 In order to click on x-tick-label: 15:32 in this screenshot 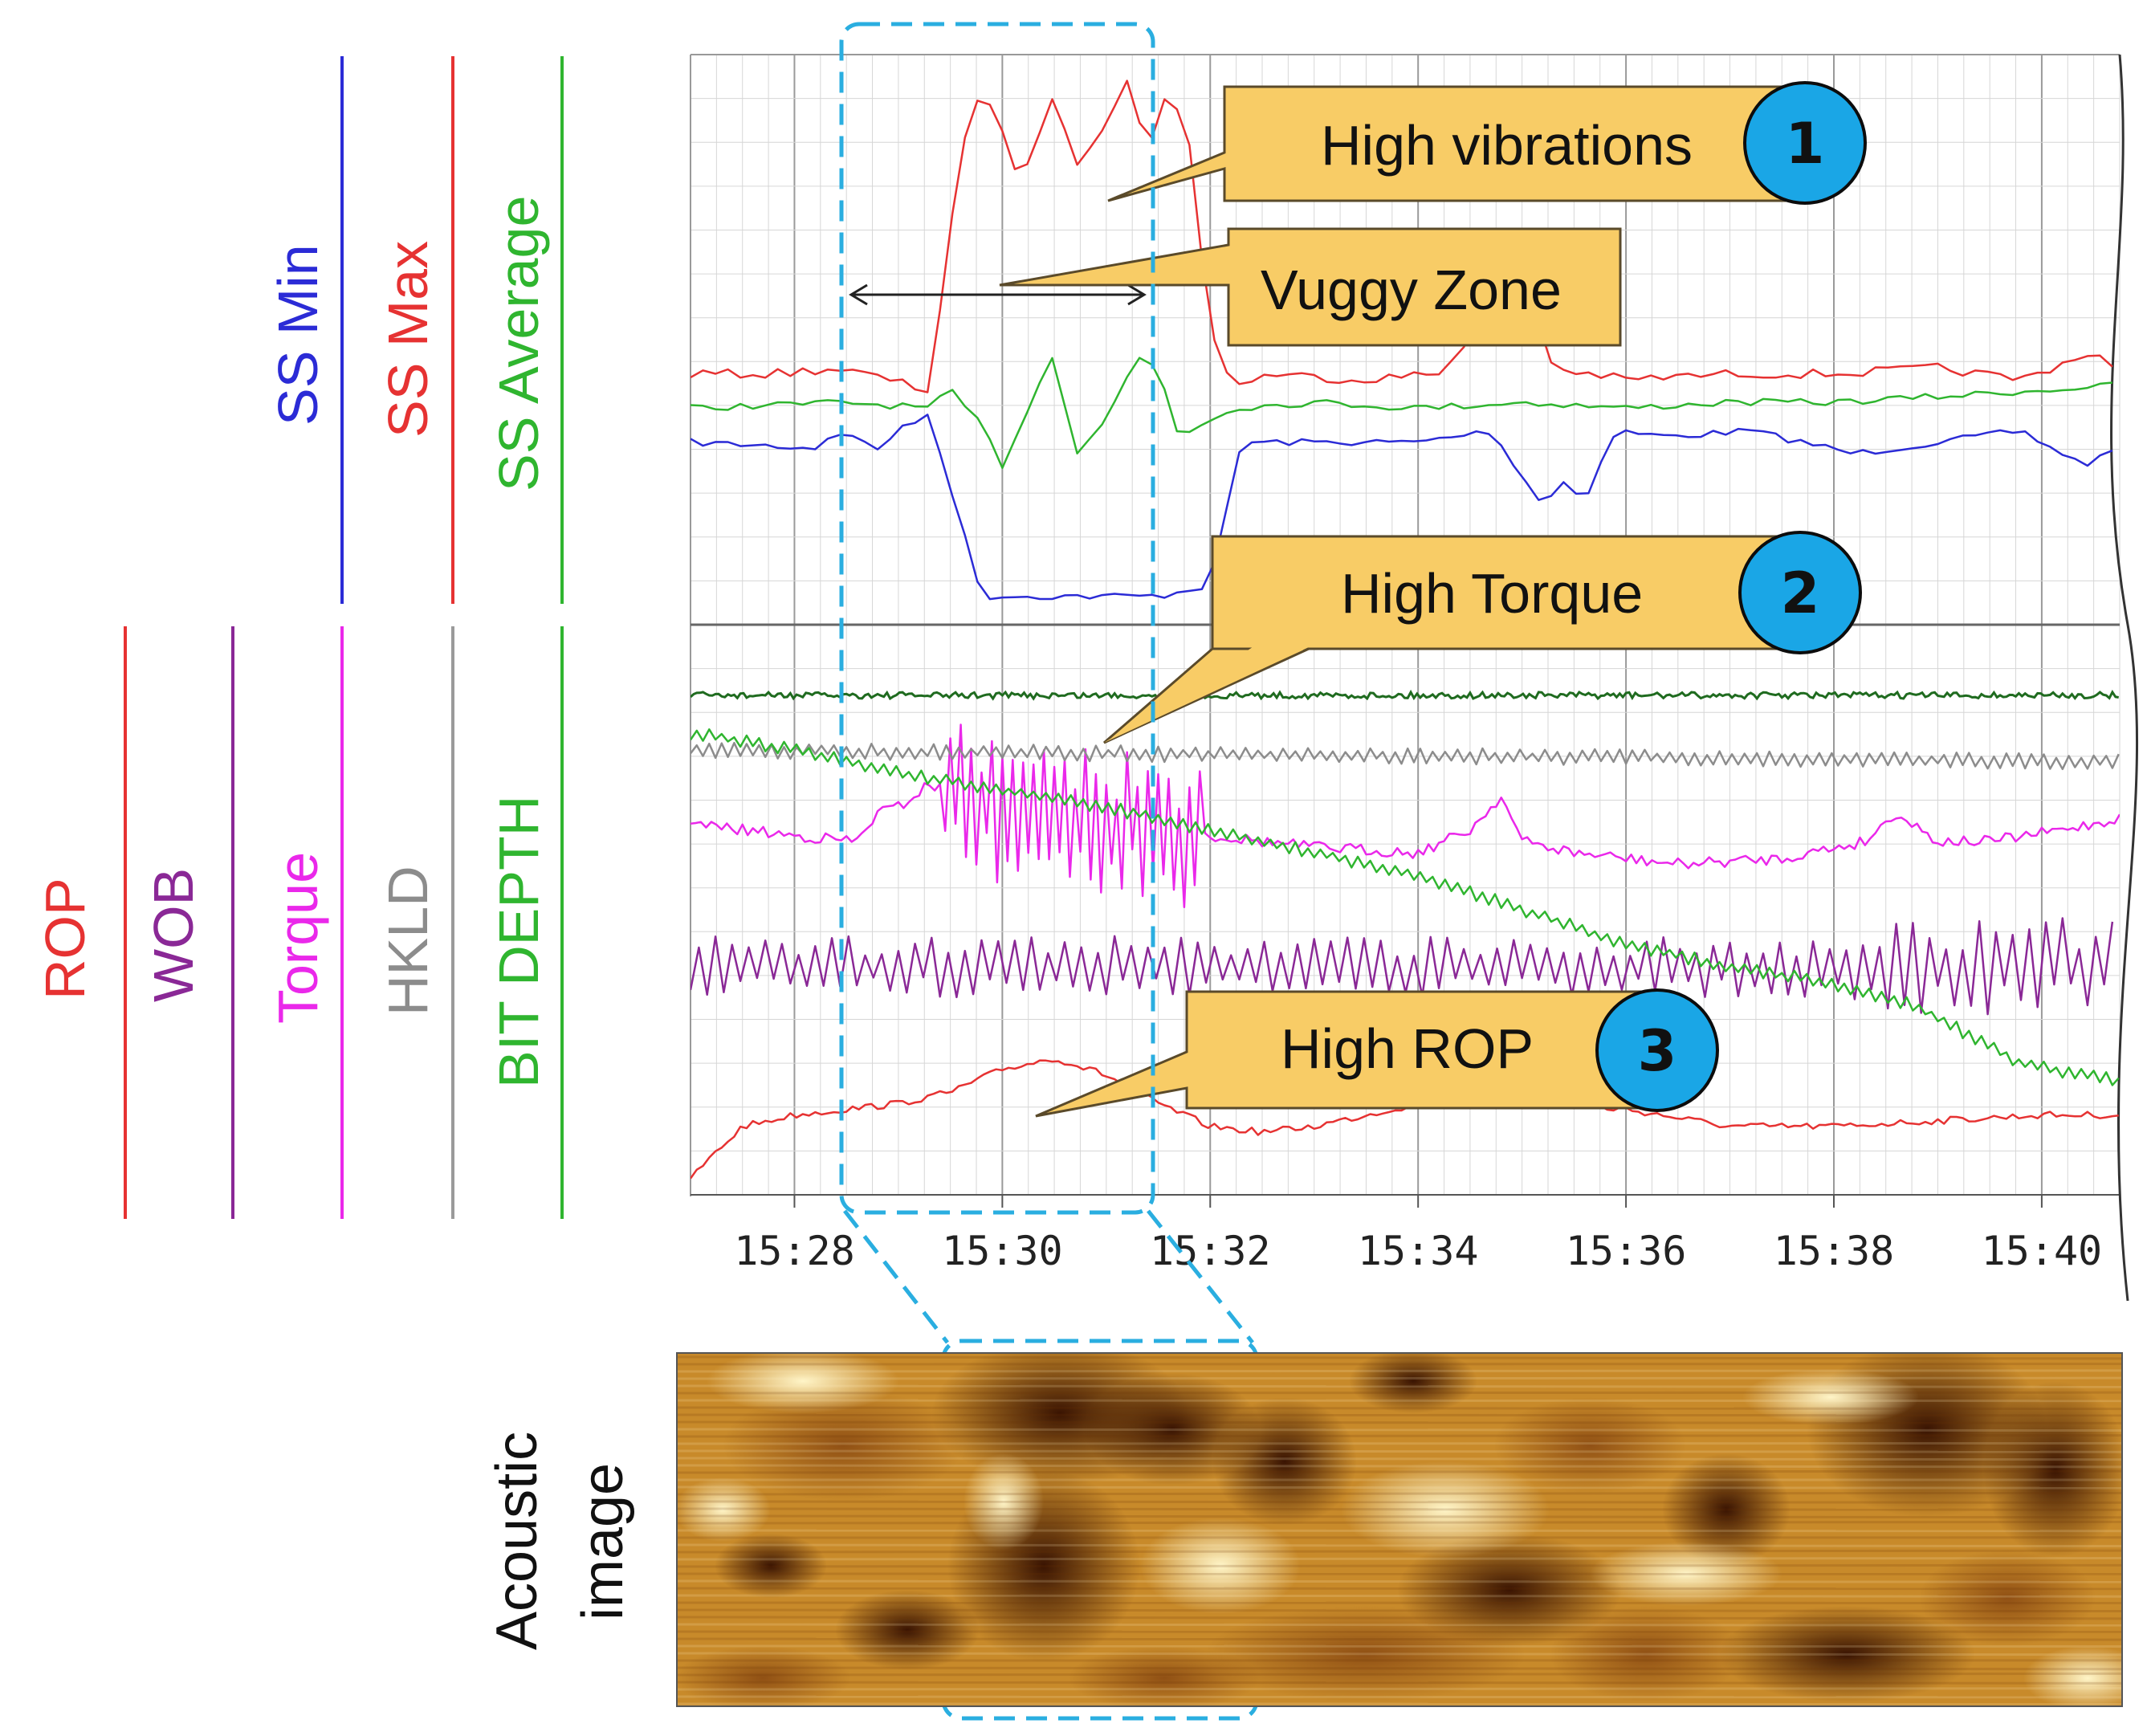, I will do `click(1210, 1251)`.